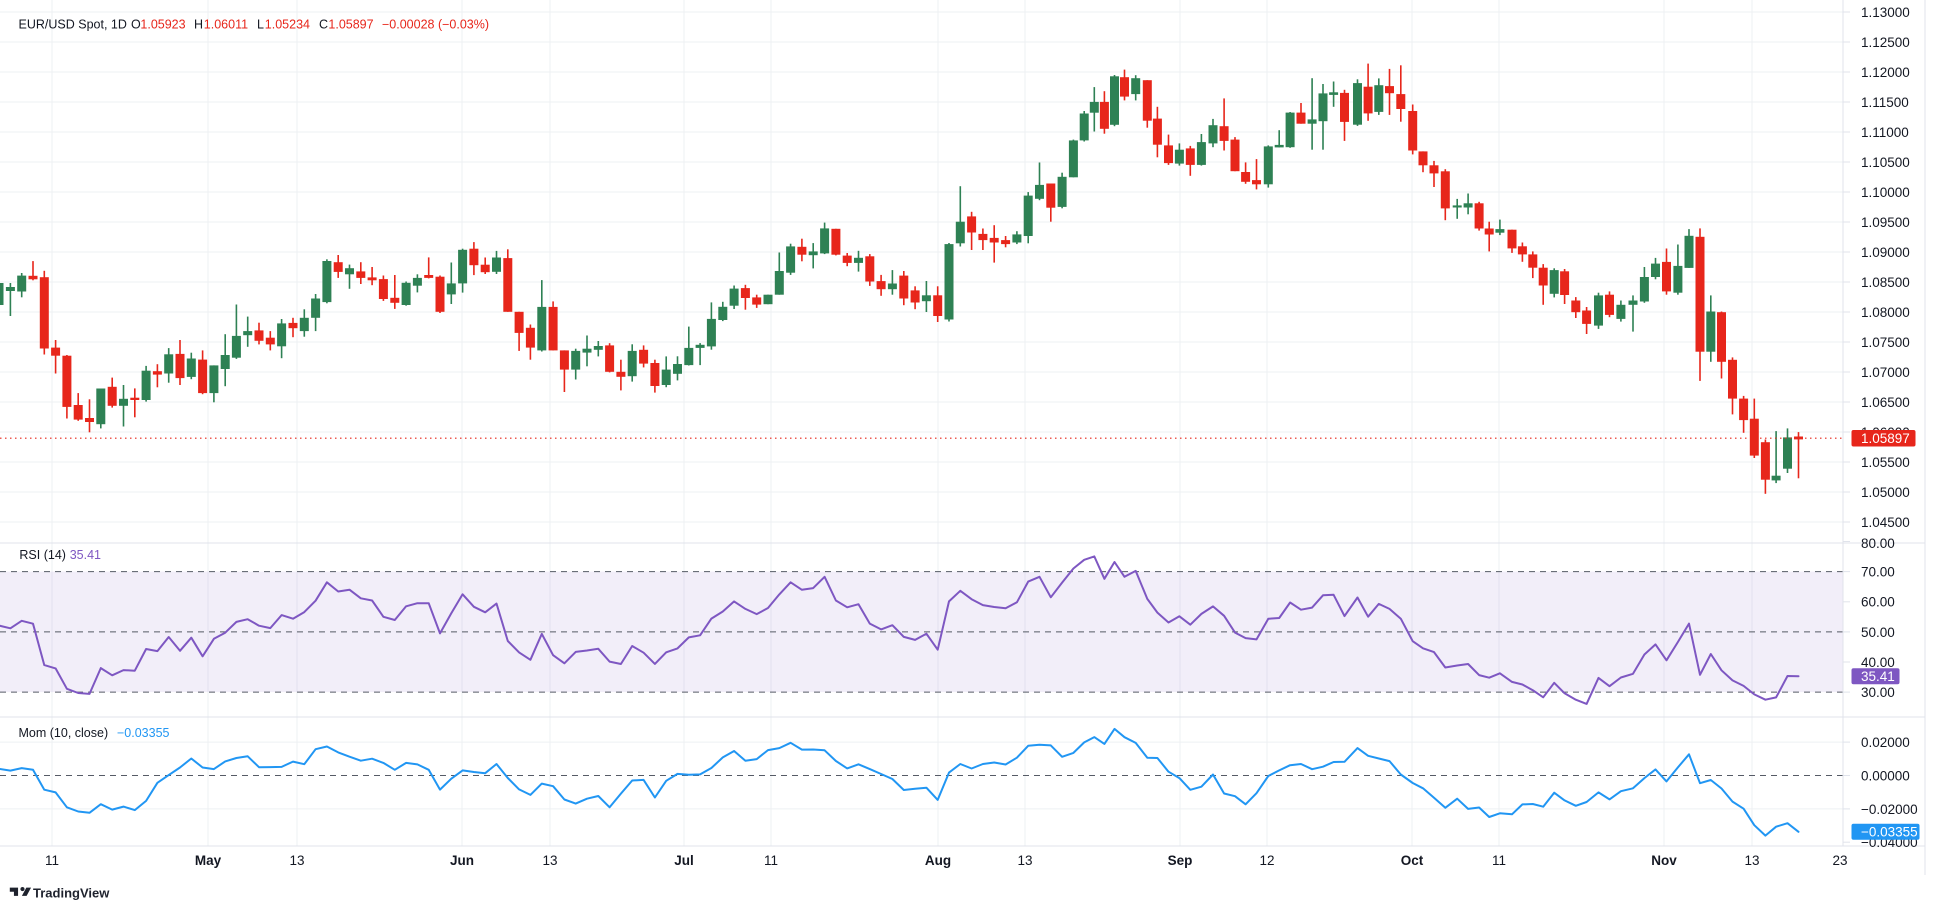 This screenshot has width=1936, height=910. Describe the element at coordinates (1180, 860) in the screenshot. I see `svg-text: Sep` at that location.